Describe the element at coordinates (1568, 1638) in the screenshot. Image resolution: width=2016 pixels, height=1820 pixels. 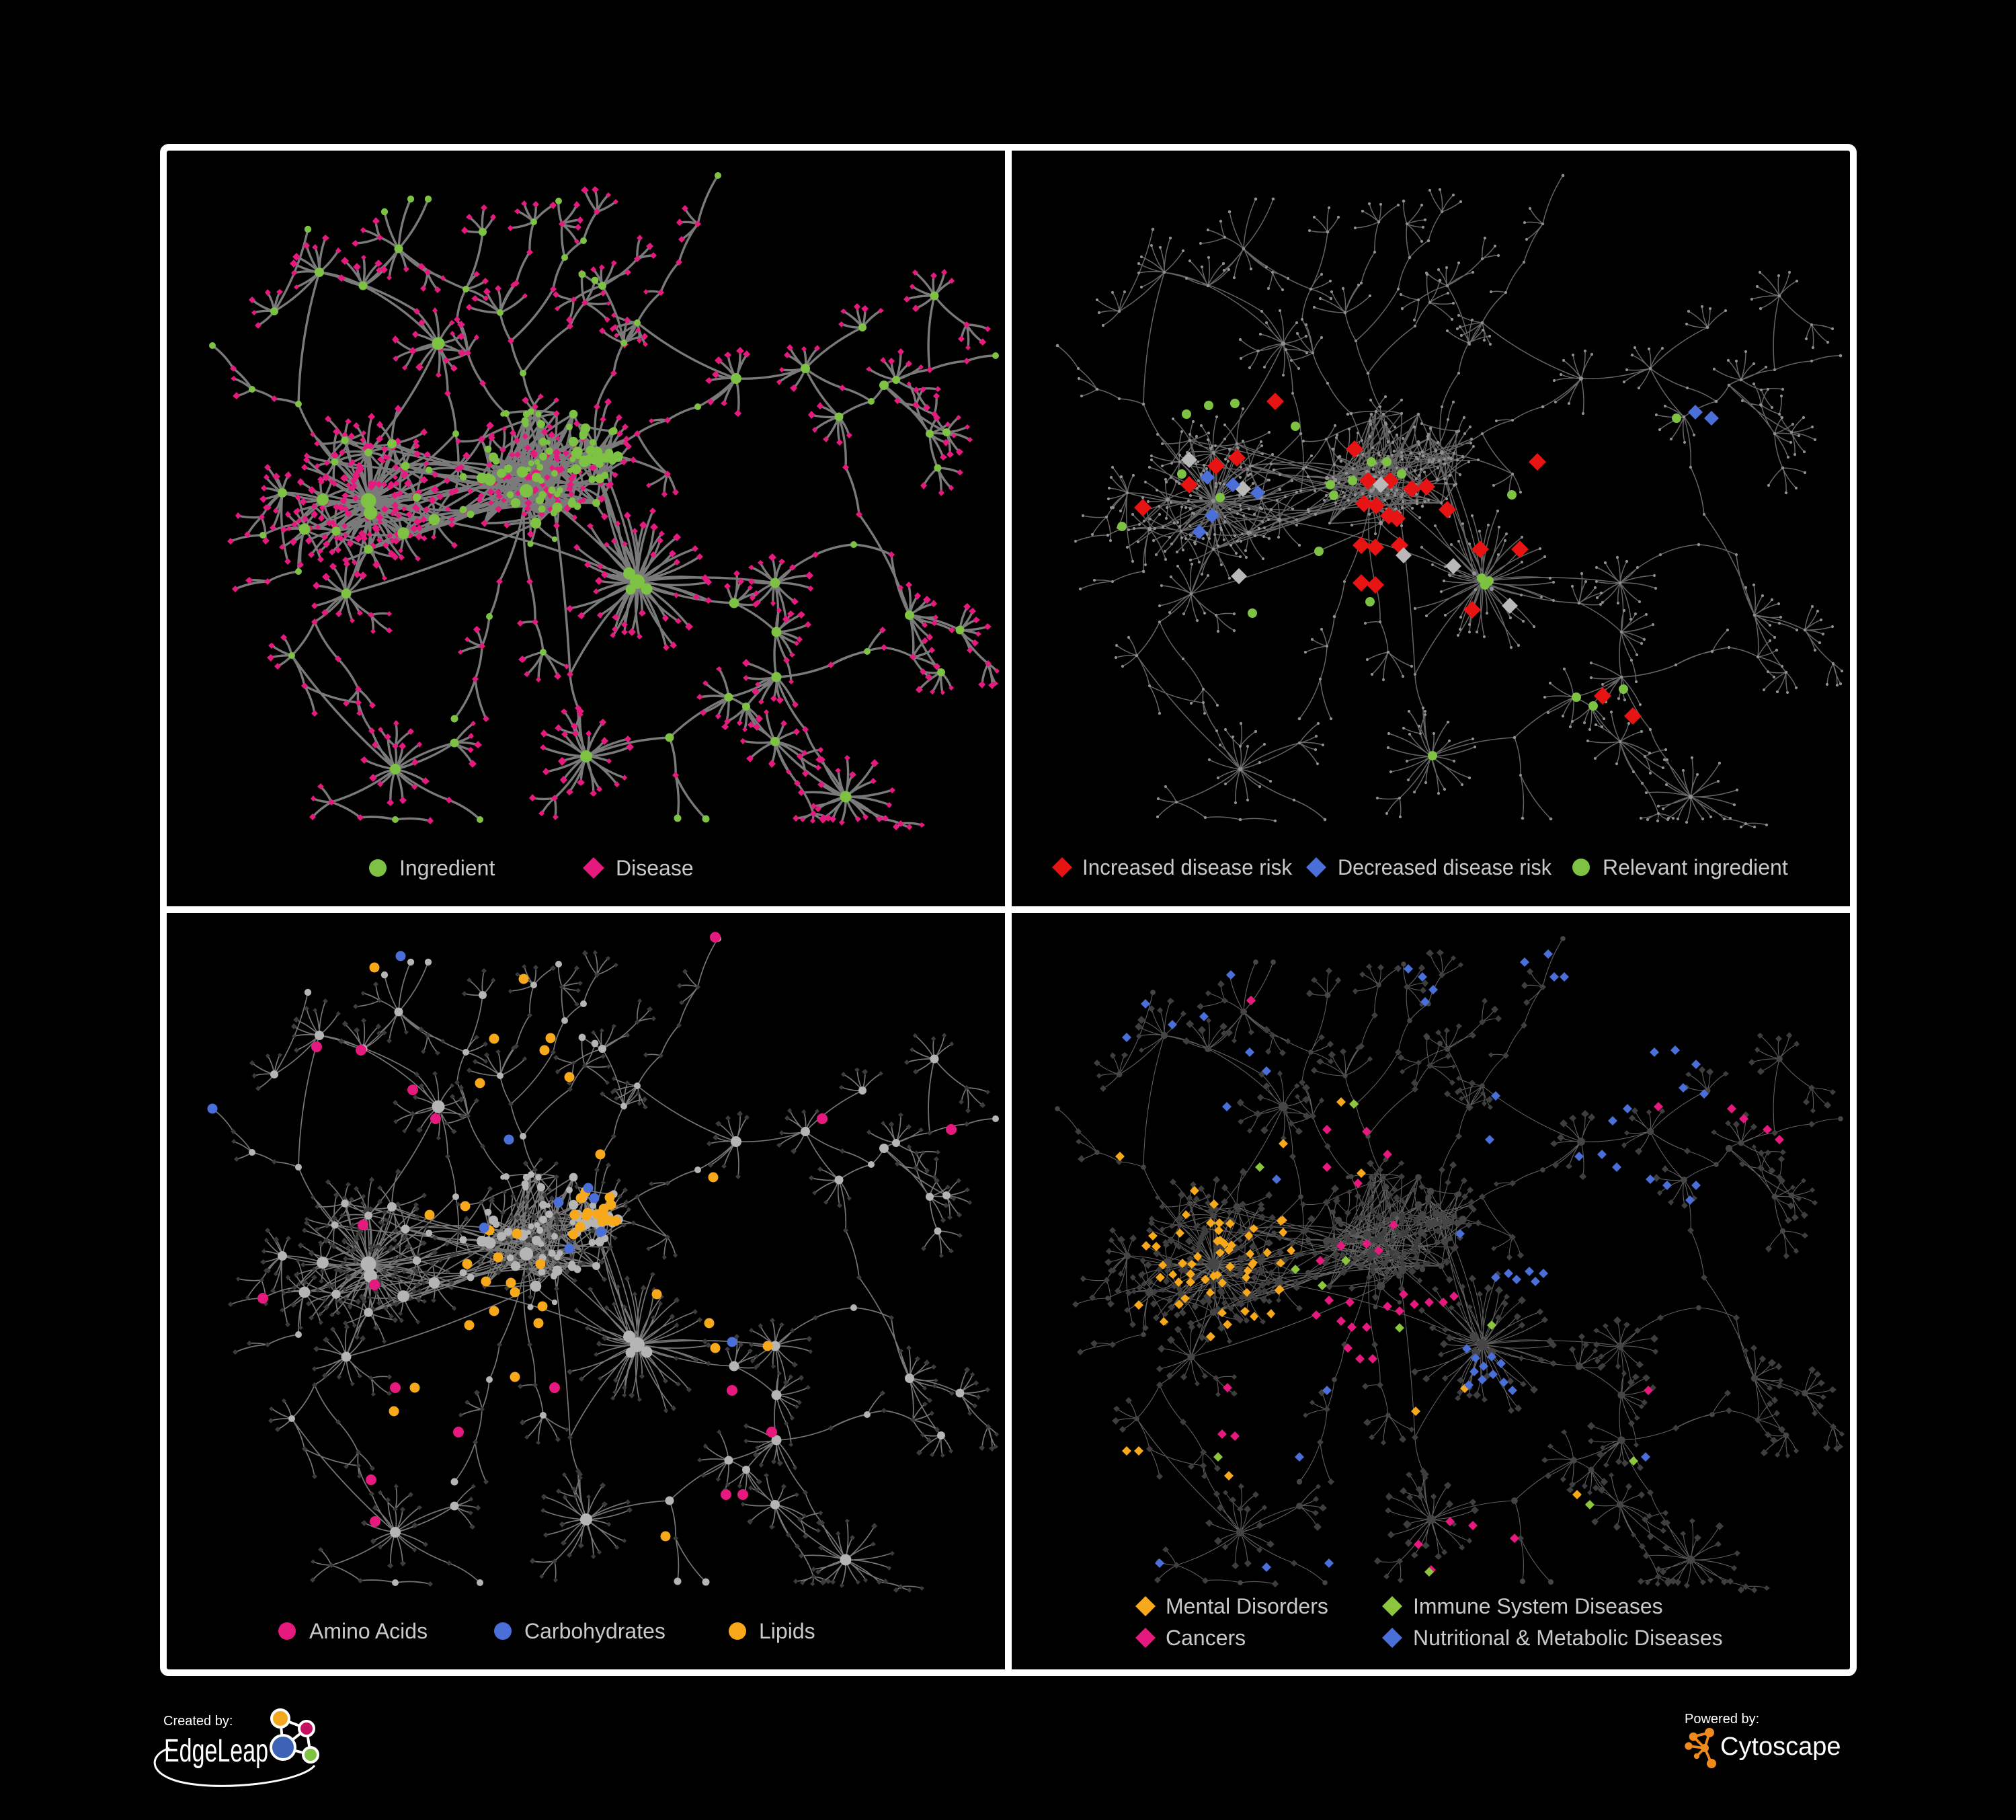
I see `svg-text:Nutritional & Metabolic Diseas: Nutritional & Metabolic Diseases` at that location.